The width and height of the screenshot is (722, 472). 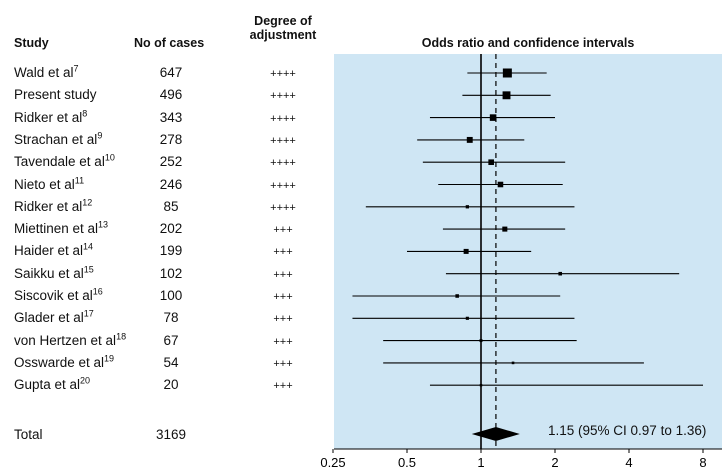 What do you see at coordinates (49, 273) in the screenshot?
I see `study-name-text: Saikku et al` at bounding box center [49, 273].